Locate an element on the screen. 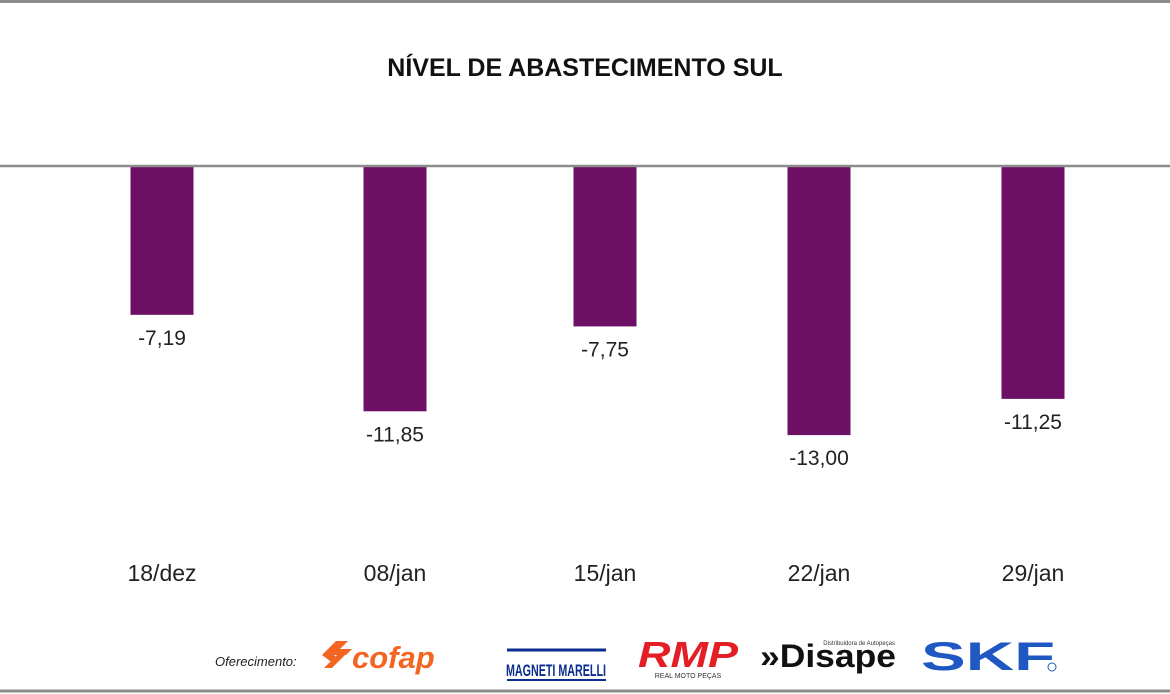 The image size is (1170, 694). disape-logo-subtext: Distribuidora de Autopeças is located at coordinates (859, 644).